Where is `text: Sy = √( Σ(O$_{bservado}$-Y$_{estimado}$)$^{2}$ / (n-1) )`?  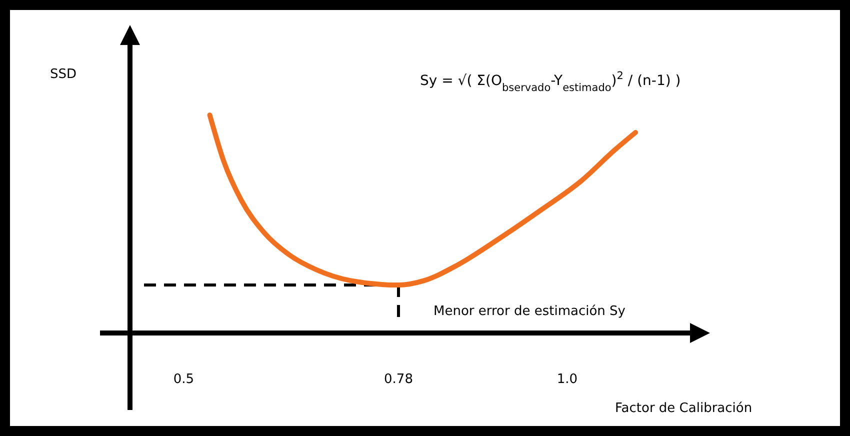 text: Sy = √( Σ(O$_{bservado}$-Y$_{estimado}$)$^{2}$ / (n-1) ) is located at coordinates (550, 82).